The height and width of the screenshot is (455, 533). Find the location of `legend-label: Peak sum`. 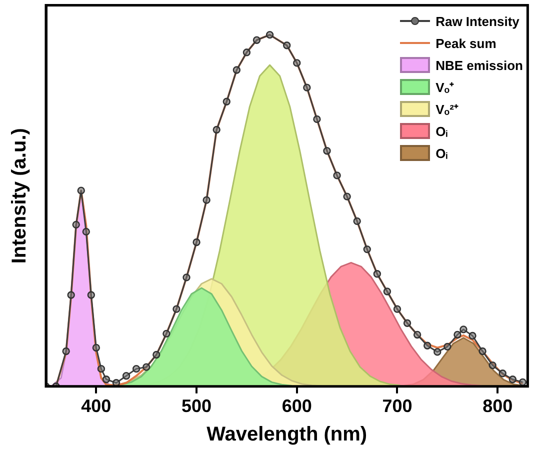

legend-label: Peak sum is located at coordinates (466, 43).